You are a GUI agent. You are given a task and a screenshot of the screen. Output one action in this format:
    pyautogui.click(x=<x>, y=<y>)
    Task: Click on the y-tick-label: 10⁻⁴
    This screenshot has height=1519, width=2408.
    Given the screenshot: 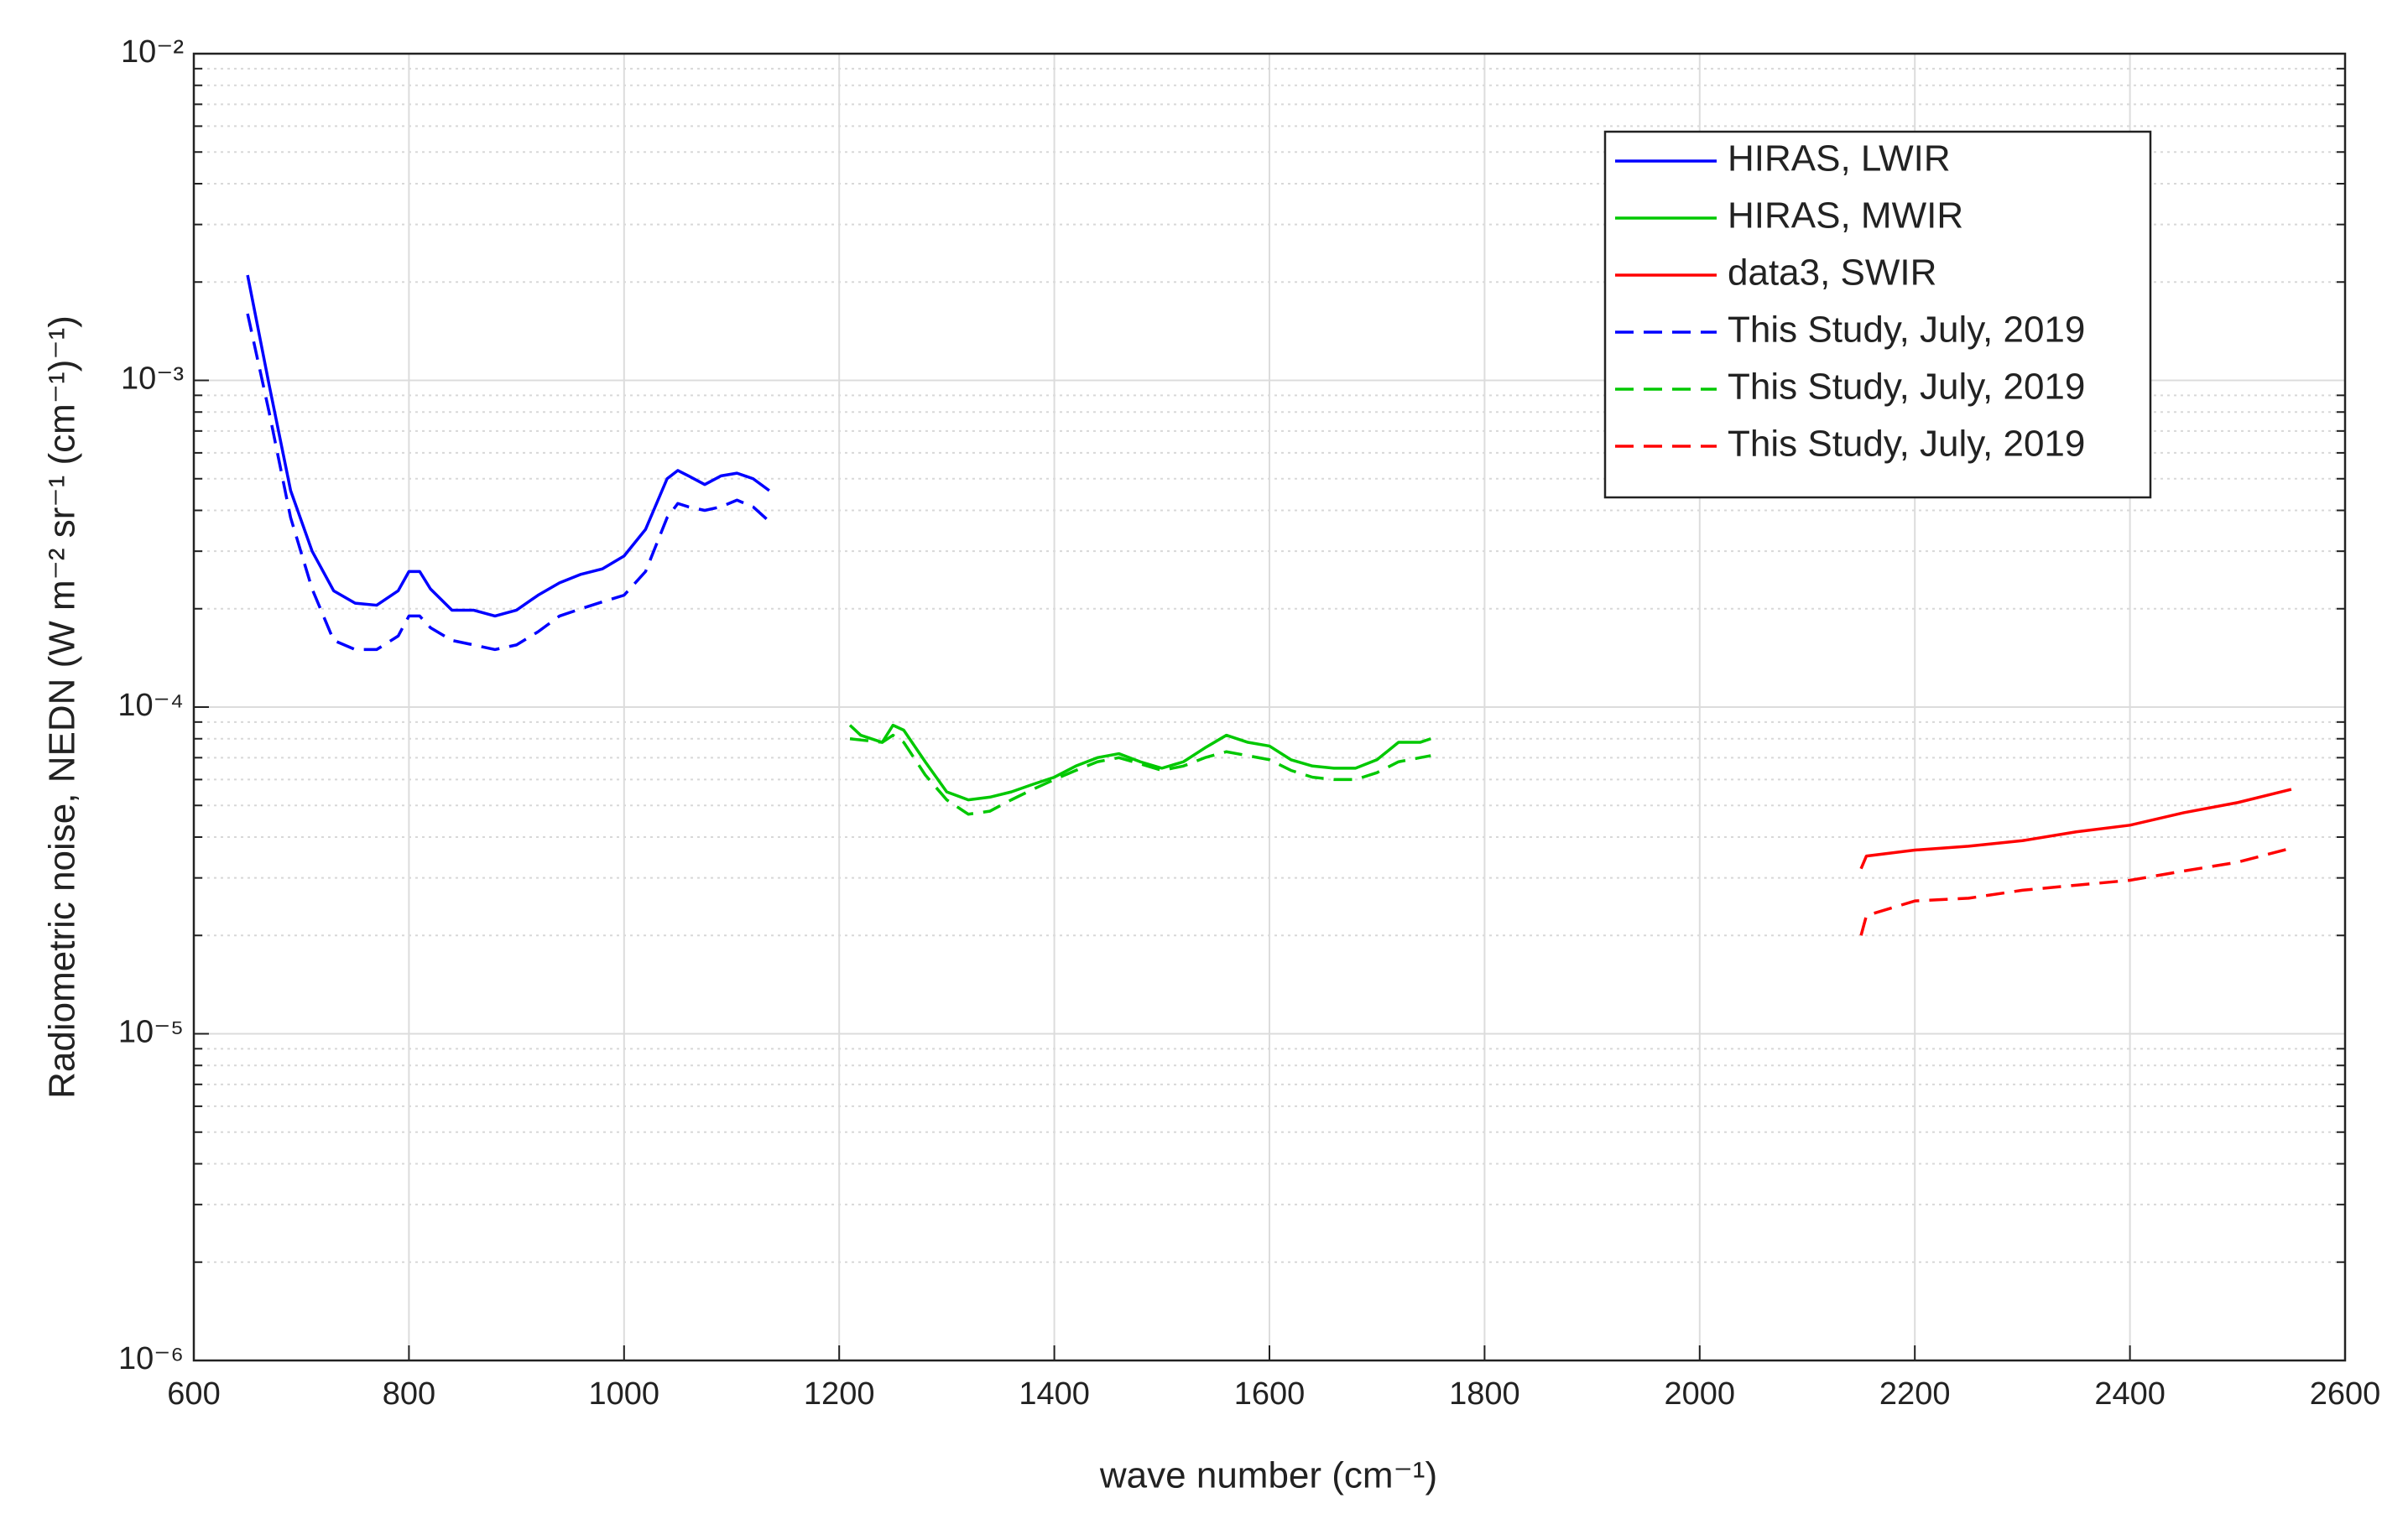 What is the action you would take?
    pyautogui.click(x=150, y=705)
    